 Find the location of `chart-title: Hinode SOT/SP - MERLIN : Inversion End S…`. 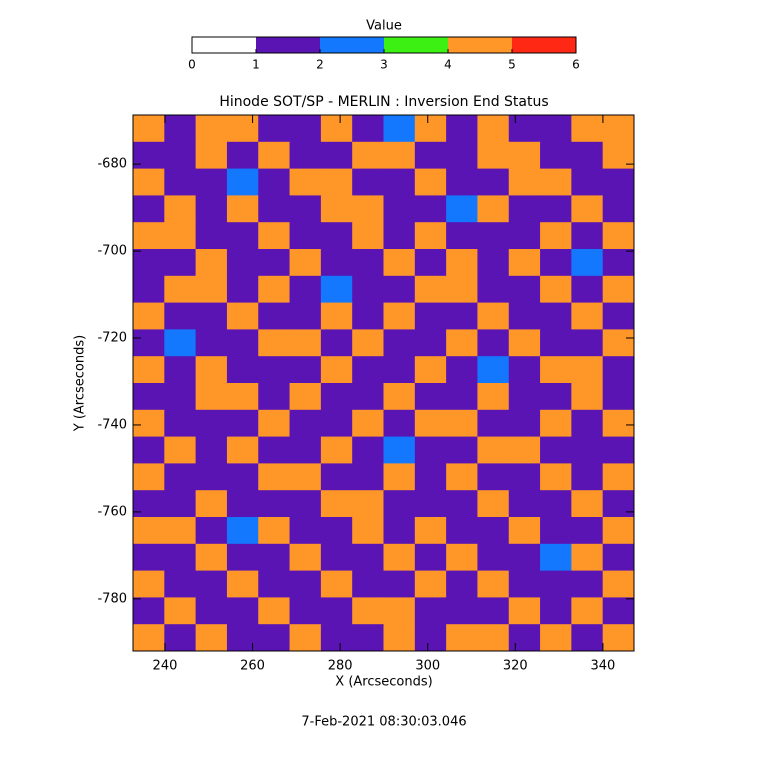

chart-title: Hinode SOT/SP - MERLIN : Inversion End S… is located at coordinates (383, 102).